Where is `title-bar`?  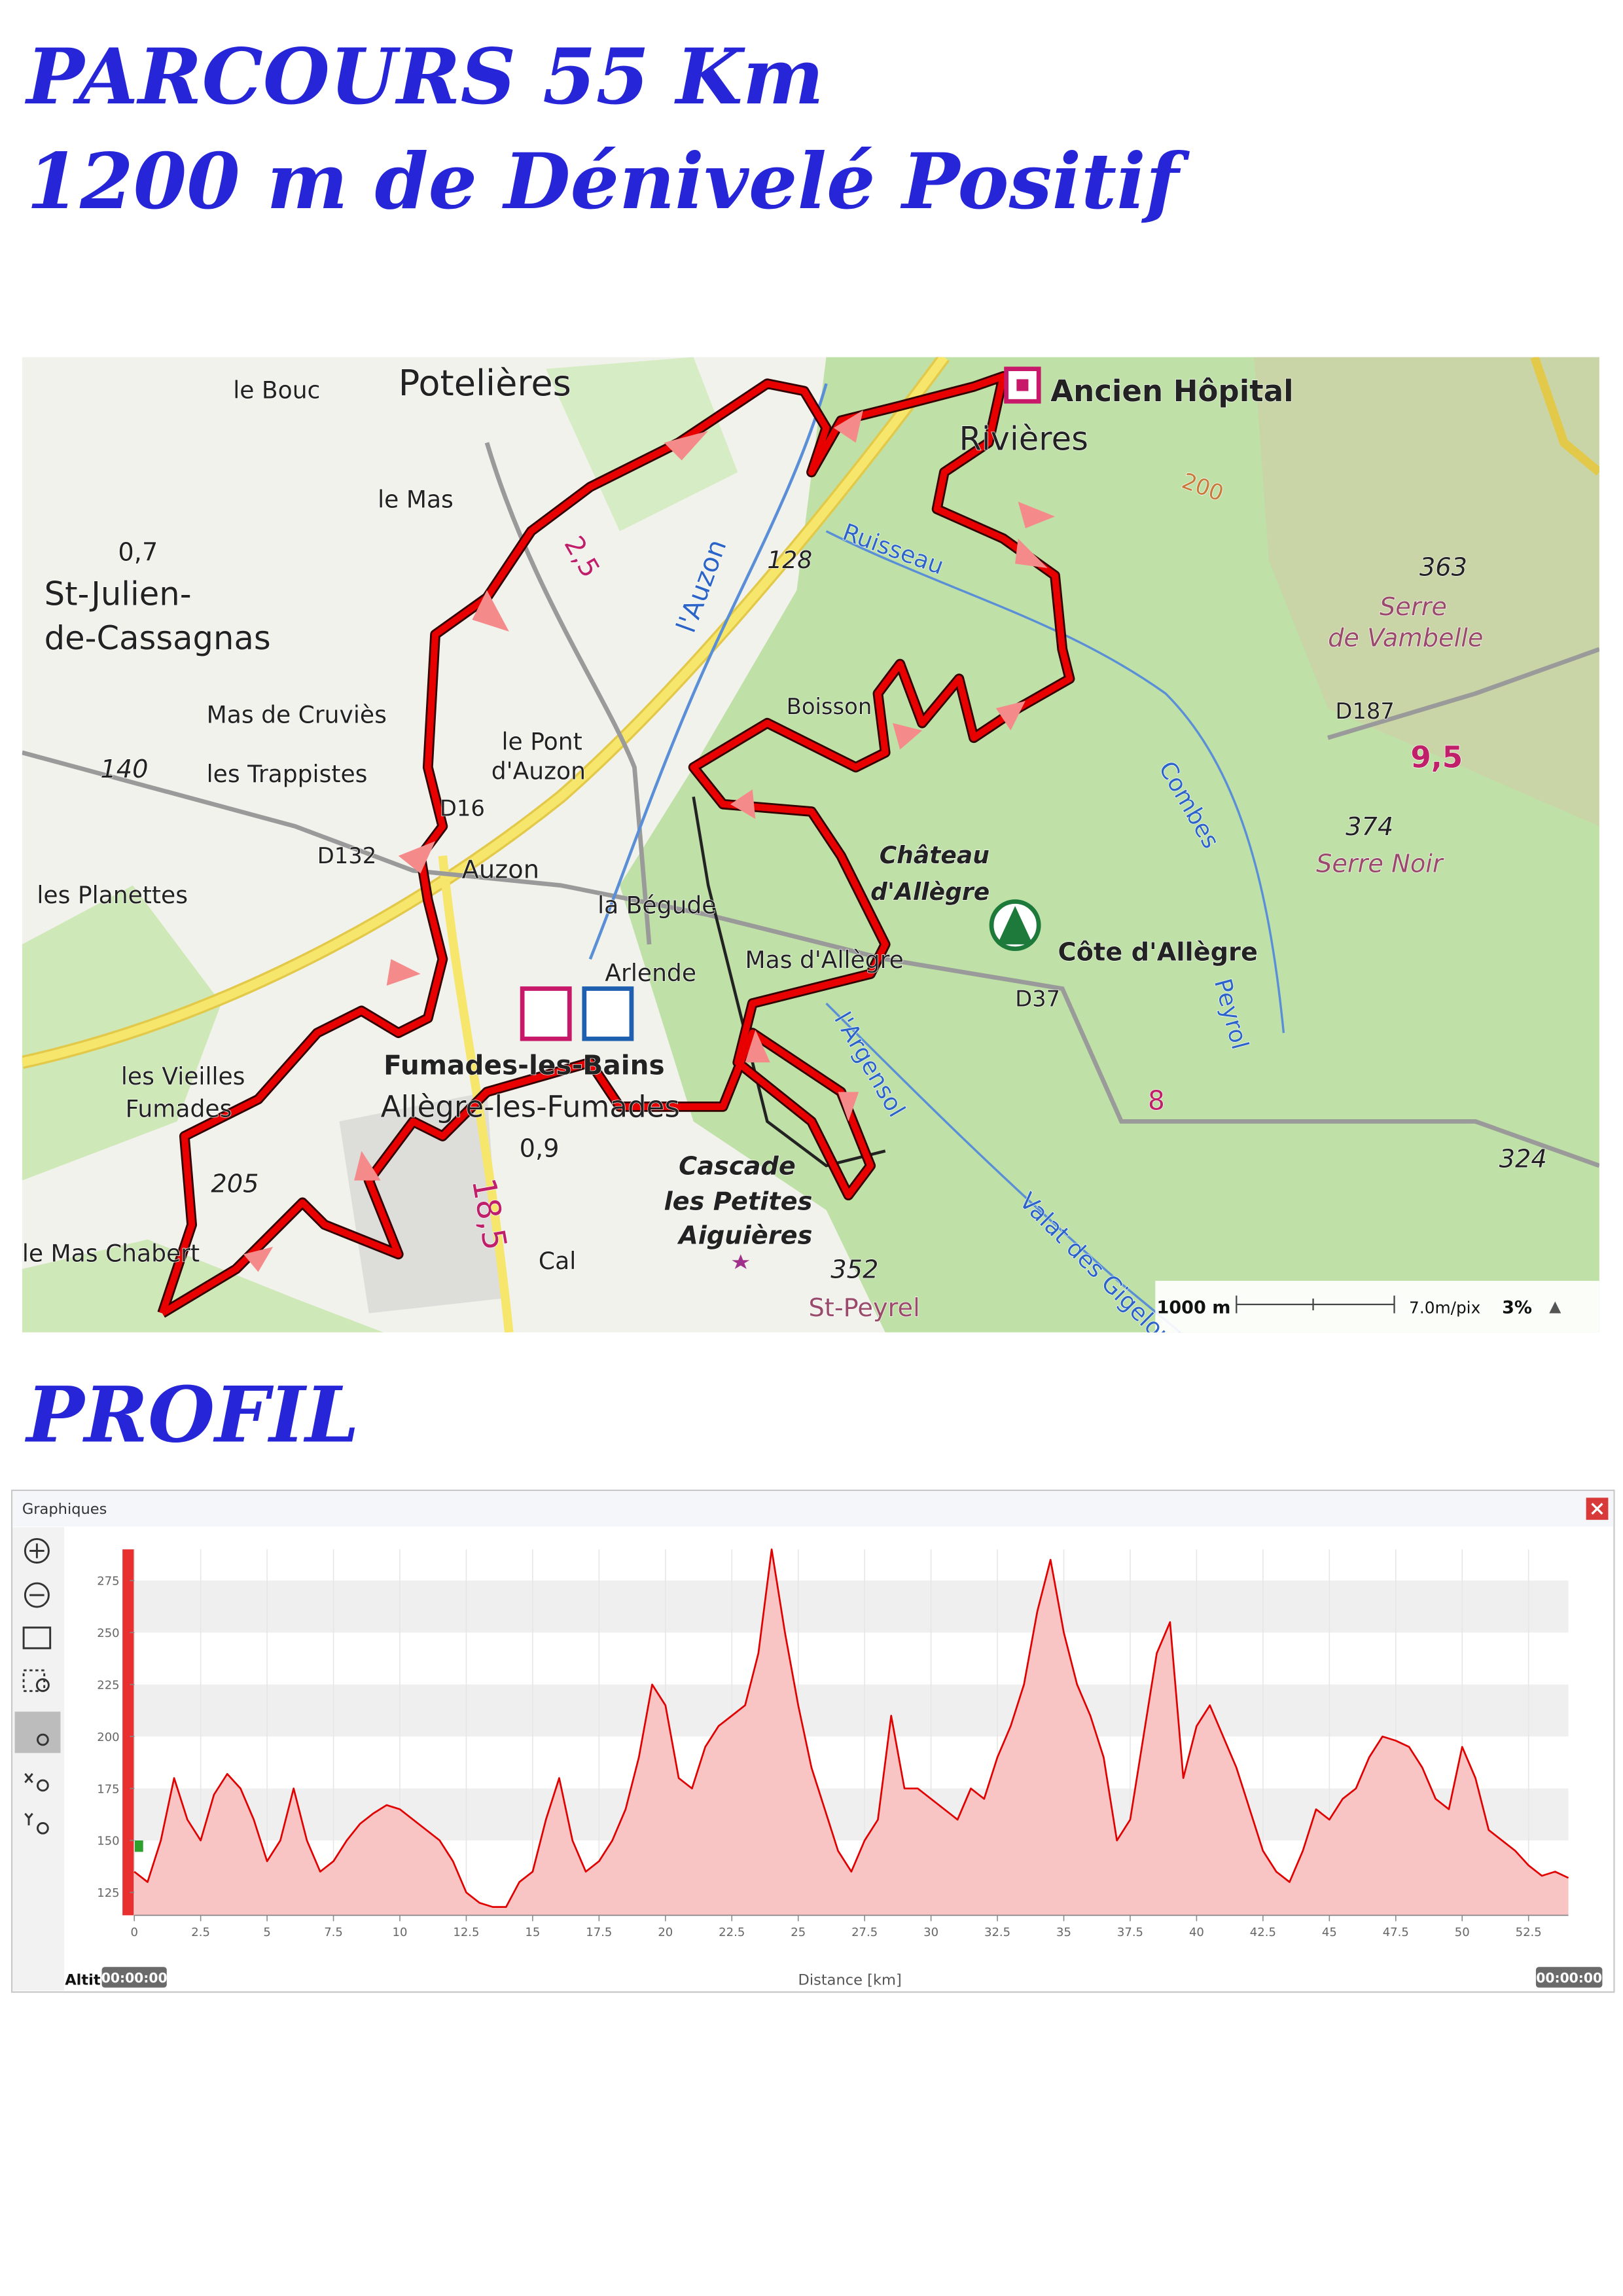
title-bar is located at coordinates (813, 1509).